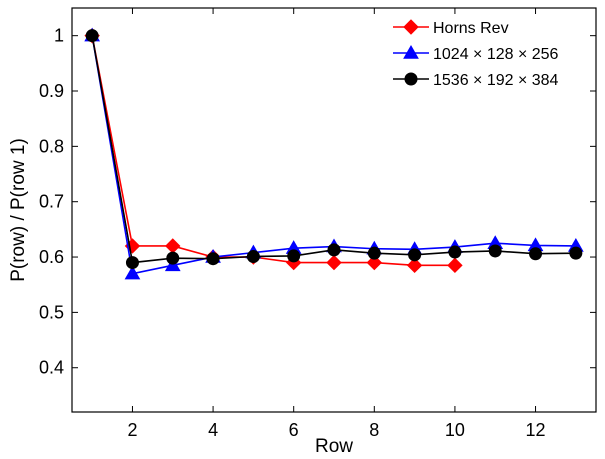  What do you see at coordinates (59, 36) in the screenshot?
I see `y-tick-label: 1` at bounding box center [59, 36].